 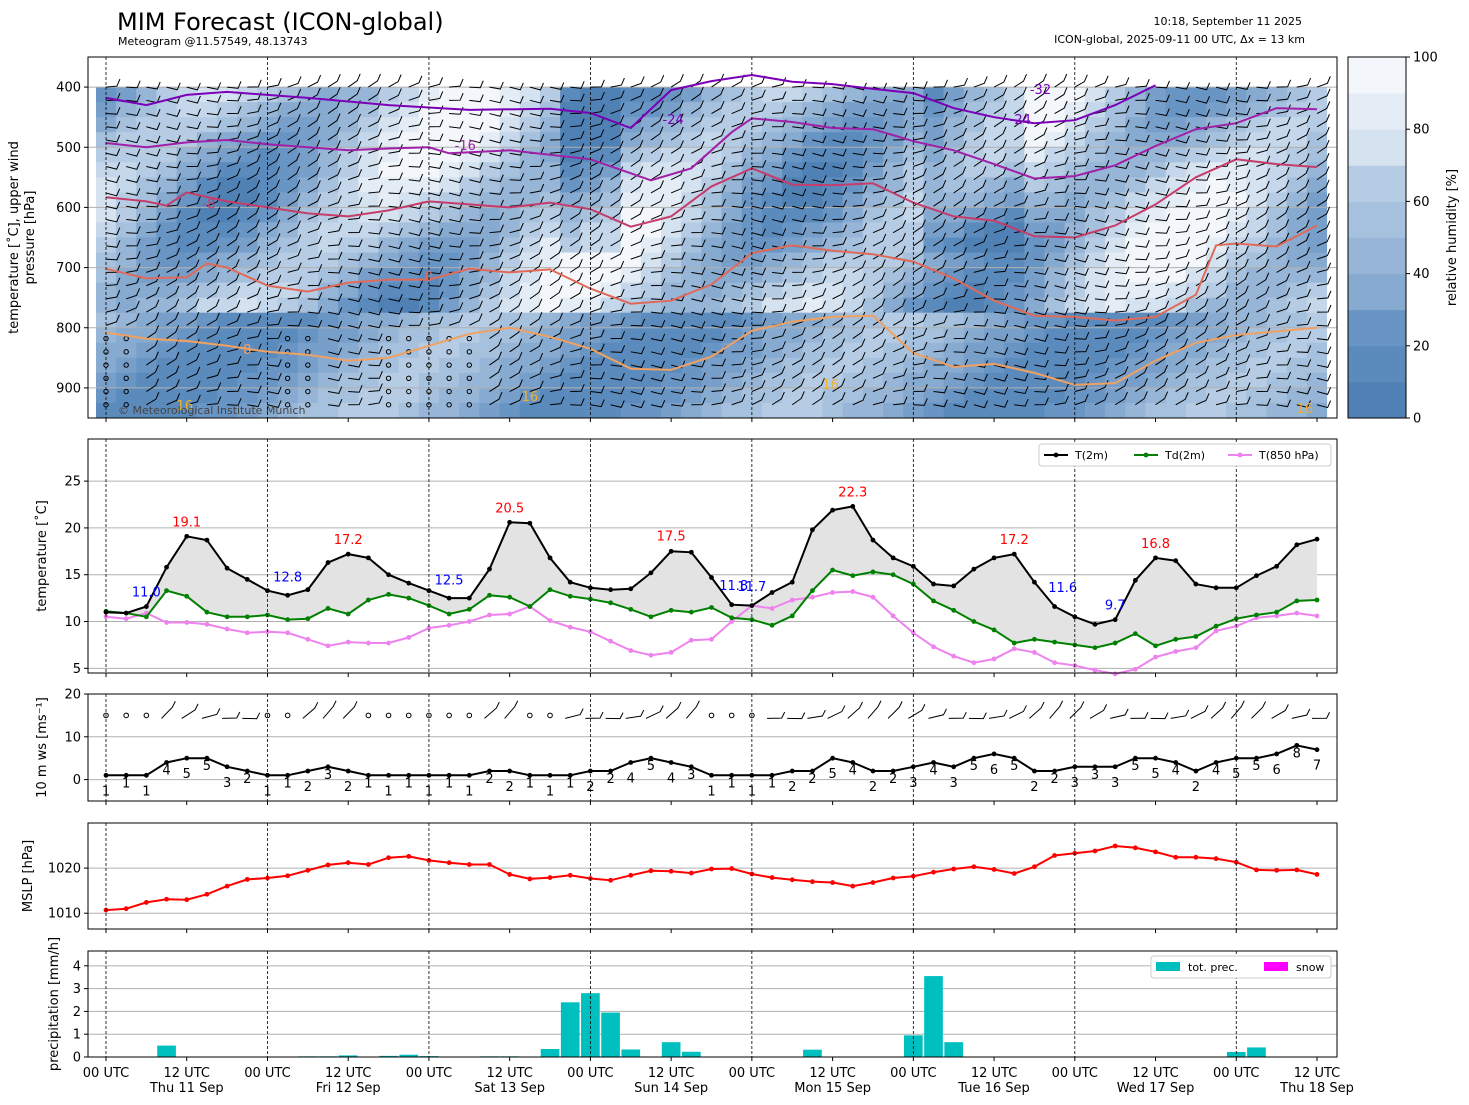 What do you see at coordinates (68, 388) in the screenshot?
I see `y-tick-label: 900` at bounding box center [68, 388].